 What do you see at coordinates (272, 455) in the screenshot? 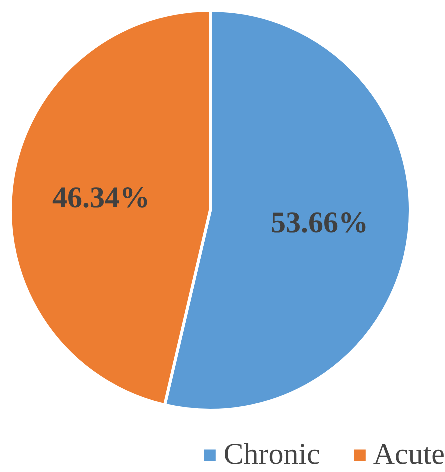
I see `legend-label: Chronic` at bounding box center [272, 455].